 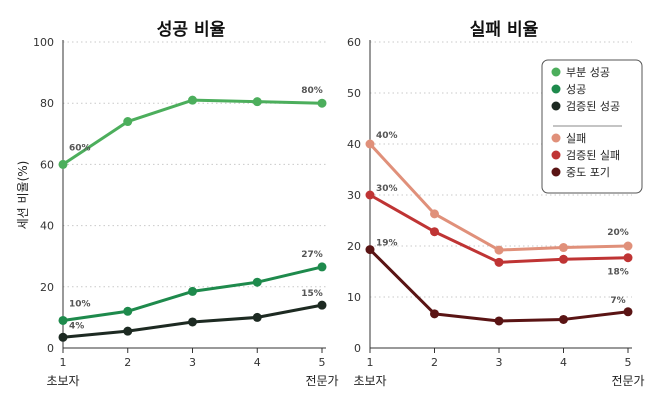 What do you see at coordinates (47, 103) in the screenshot?
I see `y-tick-label: 80` at bounding box center [47, 103].